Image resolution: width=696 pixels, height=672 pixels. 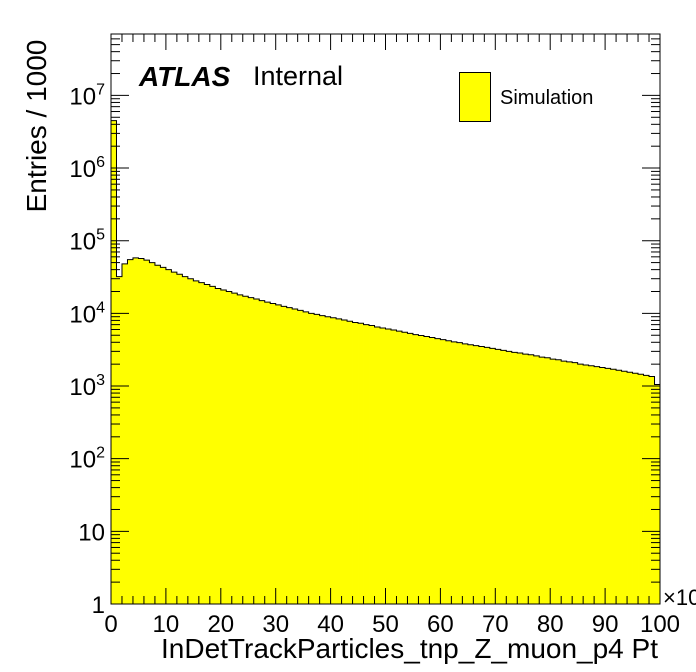 What do you see at coordinates (495, 624) in the screenshot?
I see `x-tick-label: 70` at bounding box center [495, 624].